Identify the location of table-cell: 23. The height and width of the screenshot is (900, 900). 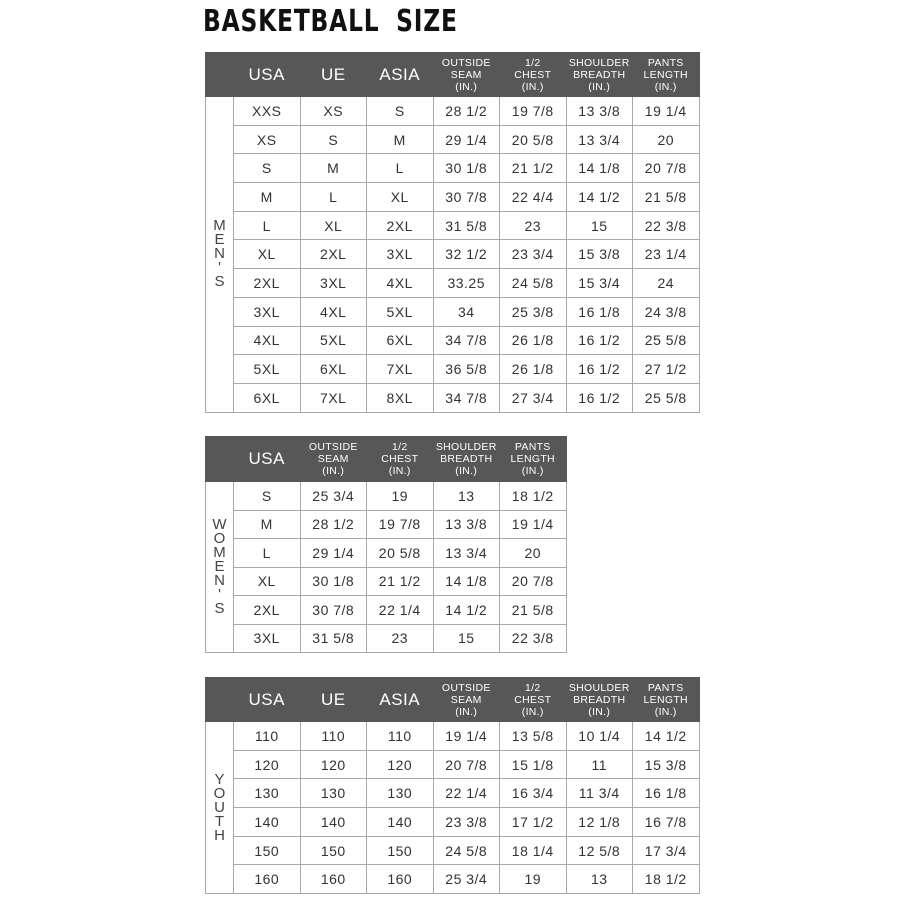
(400, 638).